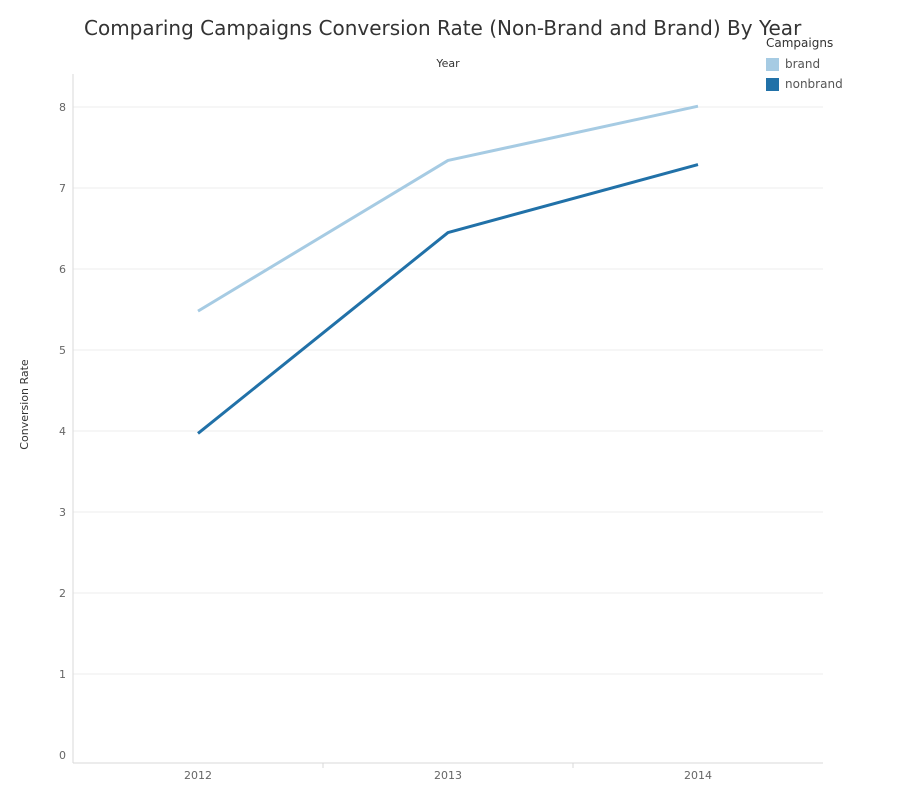 The image size is (899, 794). I want to click on x-axis-title: Year, so click(447, 63).